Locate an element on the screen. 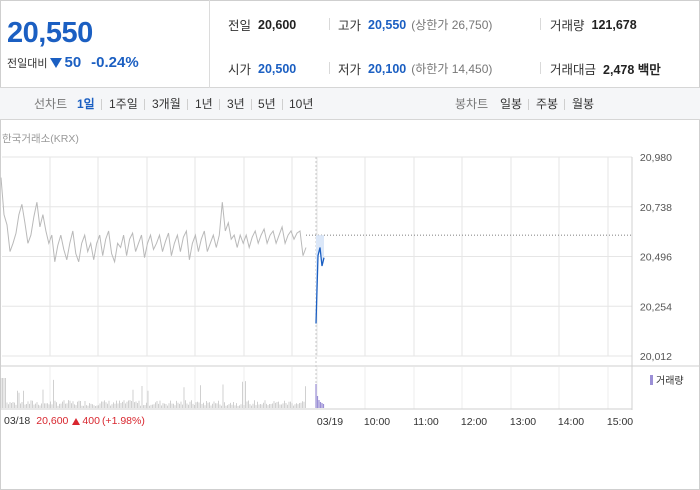 This screenshot has height=490, width=700. y-tick-label: 20,012 is located at coordinates (656, 357).